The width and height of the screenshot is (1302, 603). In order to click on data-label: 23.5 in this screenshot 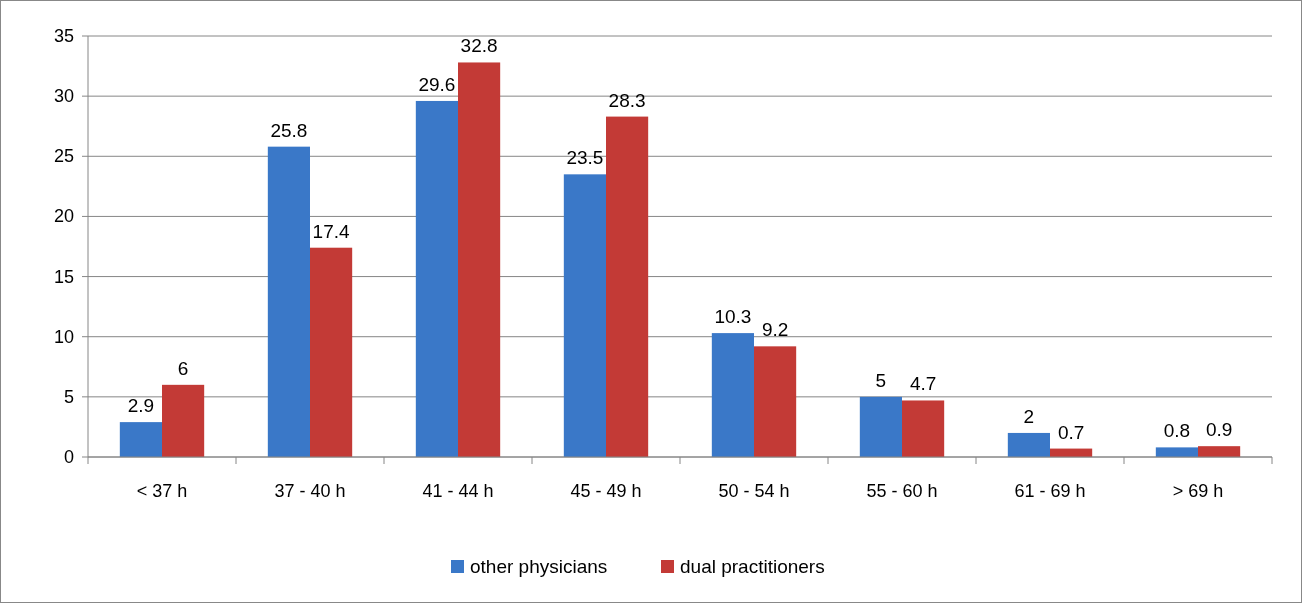, I will do `click(585, 158)`.